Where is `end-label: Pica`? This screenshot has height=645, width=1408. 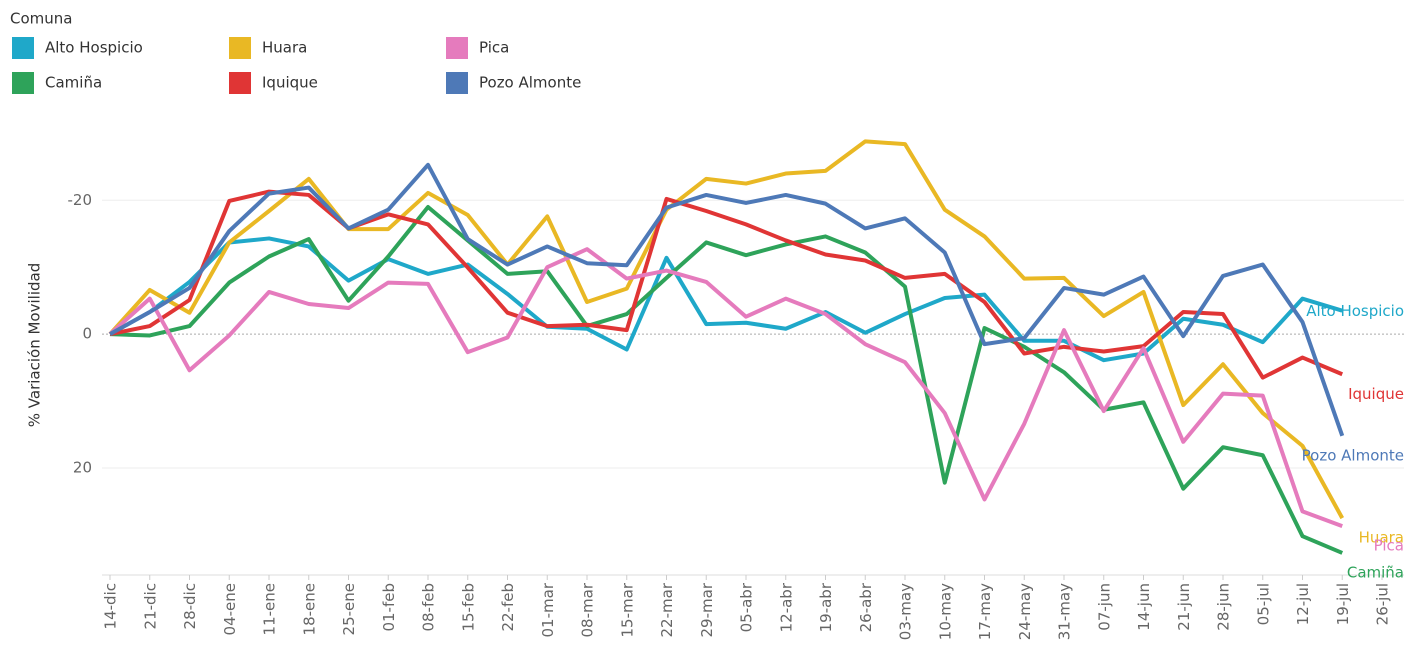 end-label: Pica is located at coordinates (1389, 546).